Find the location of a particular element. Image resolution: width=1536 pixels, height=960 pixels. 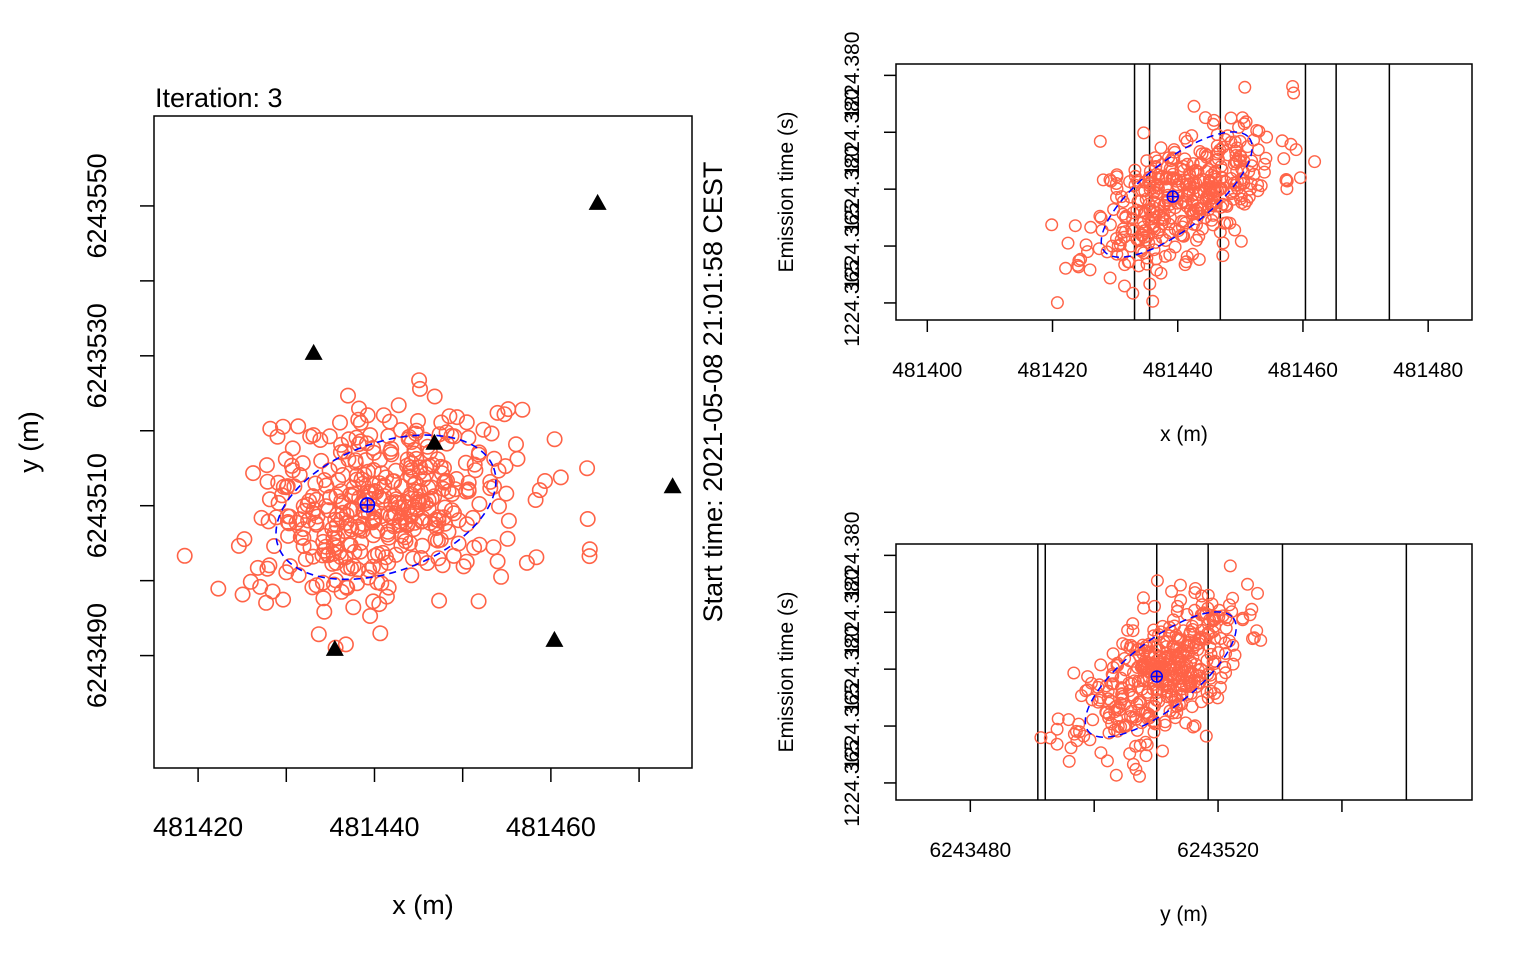

y-time-samples is located at coordinates (1151, 671).